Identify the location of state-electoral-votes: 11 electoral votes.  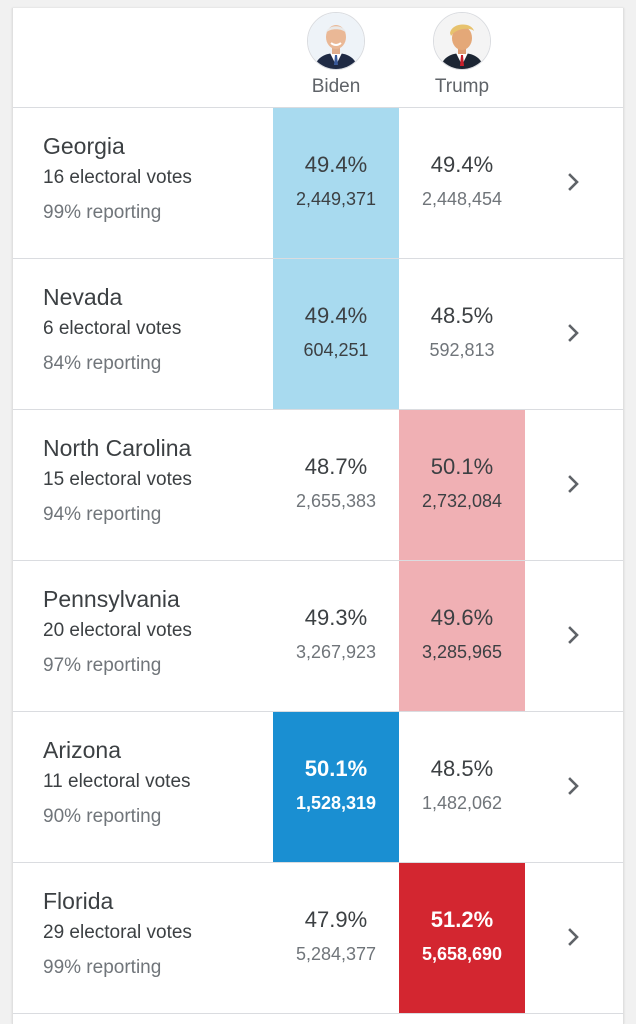
(117, 781).